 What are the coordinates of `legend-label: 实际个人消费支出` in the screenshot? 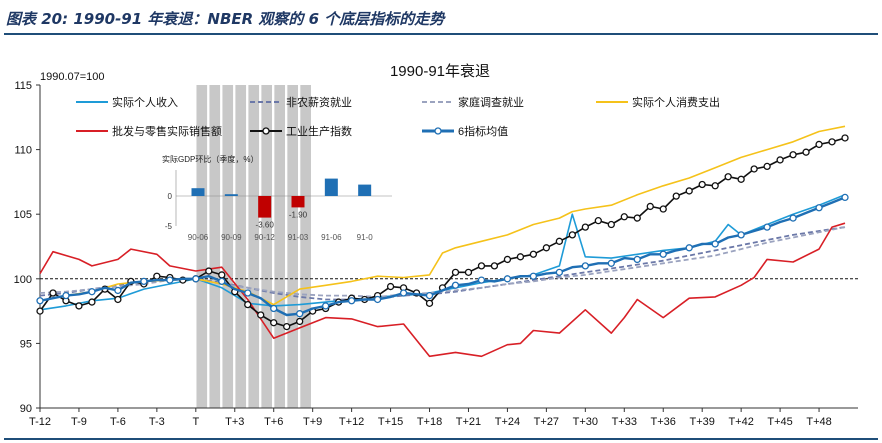 It's located at (676, 102).